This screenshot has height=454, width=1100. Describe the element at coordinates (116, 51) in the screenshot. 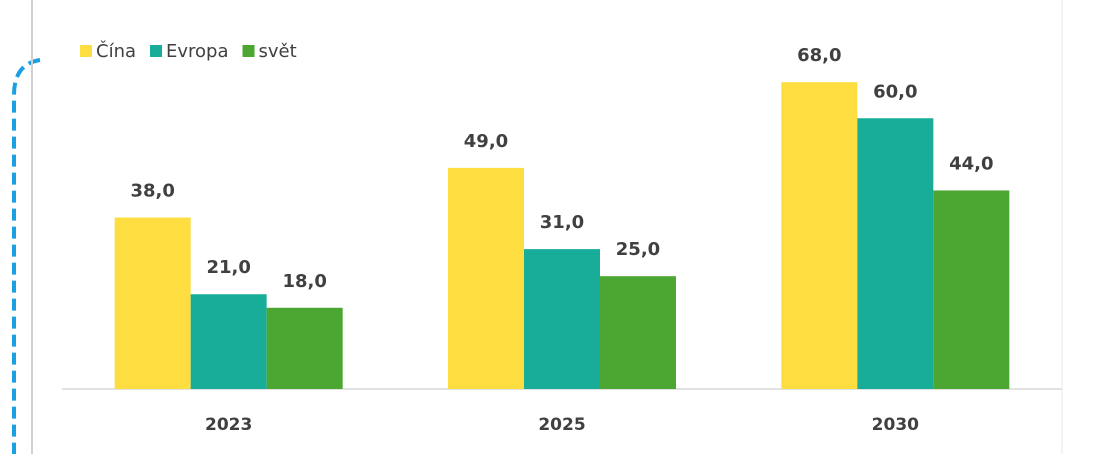

I see `legend-label: Čína` at that location.